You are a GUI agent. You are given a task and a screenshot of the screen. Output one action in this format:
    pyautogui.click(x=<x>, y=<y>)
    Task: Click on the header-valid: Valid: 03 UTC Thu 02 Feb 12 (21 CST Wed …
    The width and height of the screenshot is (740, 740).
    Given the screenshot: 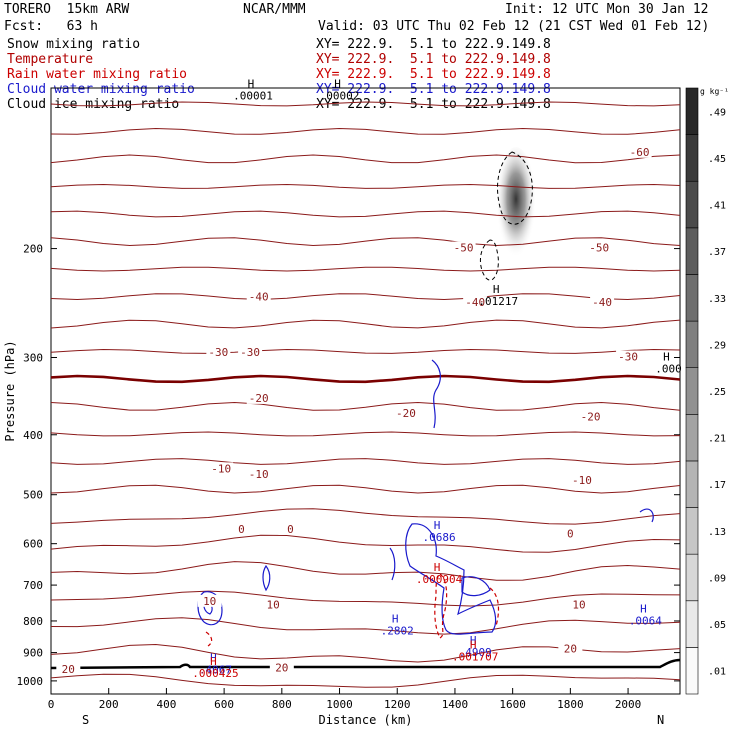 What is the action you would take?
    pyautogui.click(x=514, y=26)
    